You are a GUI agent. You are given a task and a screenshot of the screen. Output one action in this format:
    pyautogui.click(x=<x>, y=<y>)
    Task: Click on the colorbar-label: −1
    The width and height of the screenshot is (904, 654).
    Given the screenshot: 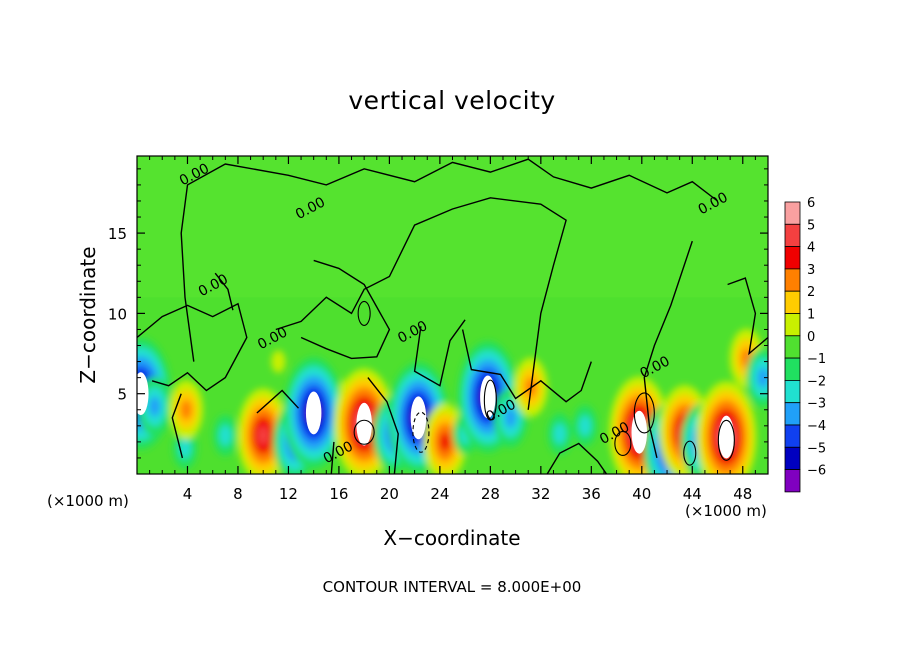 What is the action you would take?
    pyautogui.click(x=816, y=359)
    